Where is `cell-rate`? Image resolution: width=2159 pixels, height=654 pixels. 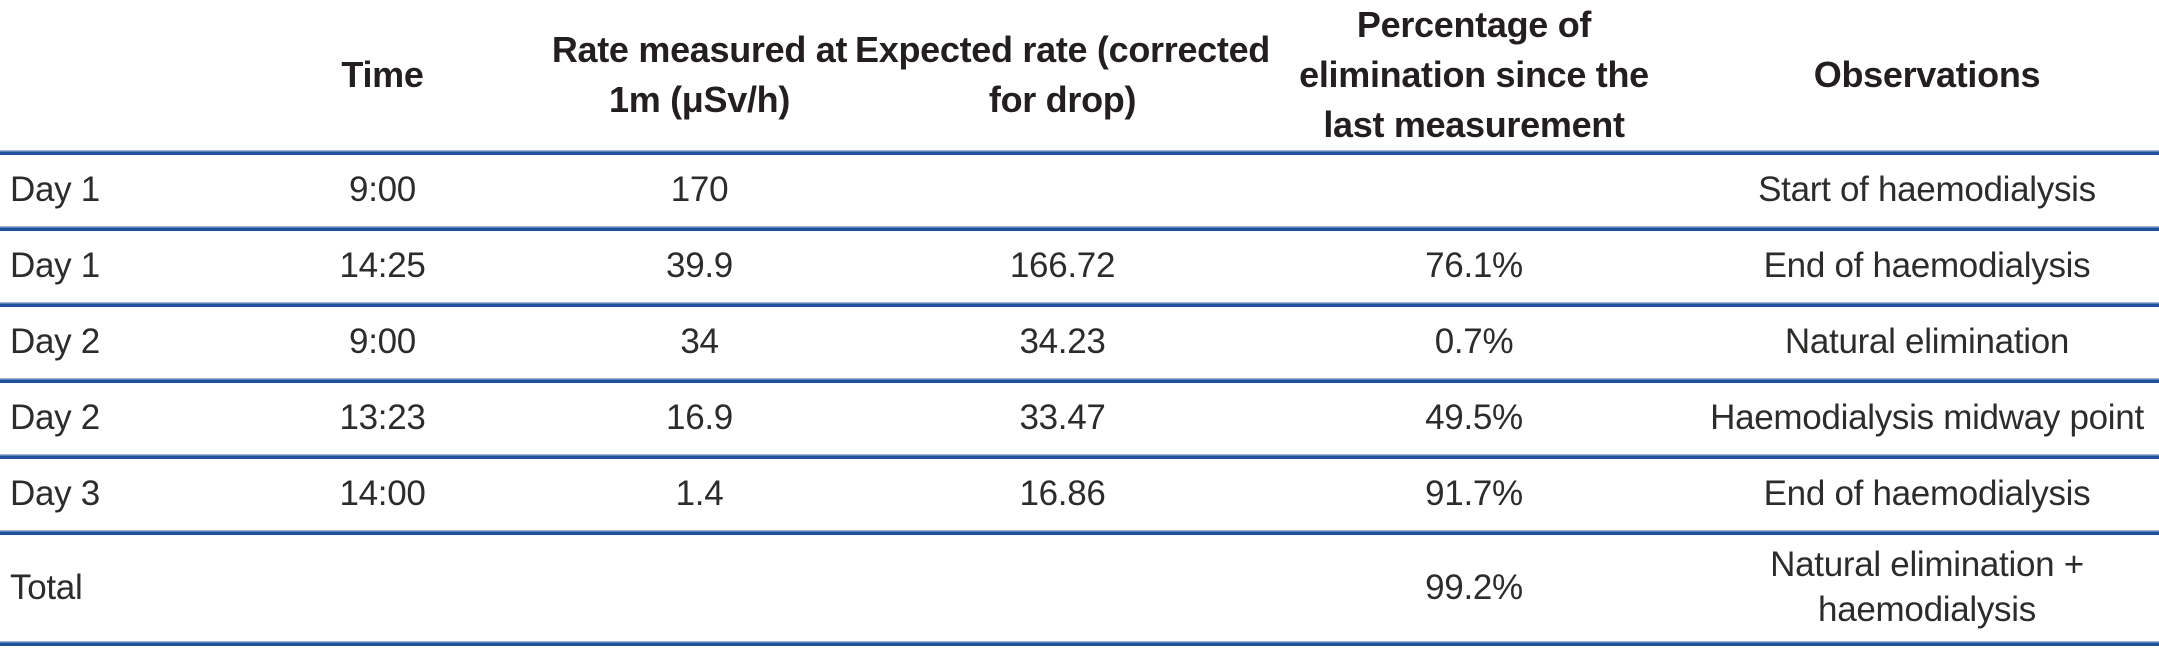 cell-rate is located at coordinates (699, 588).